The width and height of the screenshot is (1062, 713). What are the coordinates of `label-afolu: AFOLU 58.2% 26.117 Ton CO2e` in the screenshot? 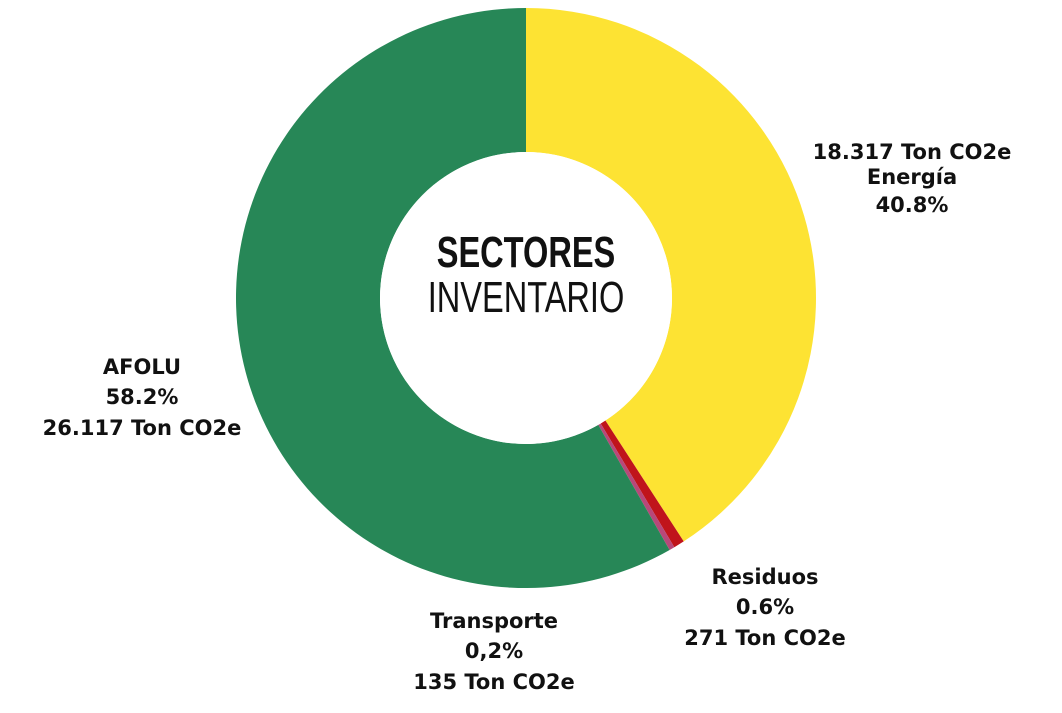 It's located at (142, 397).